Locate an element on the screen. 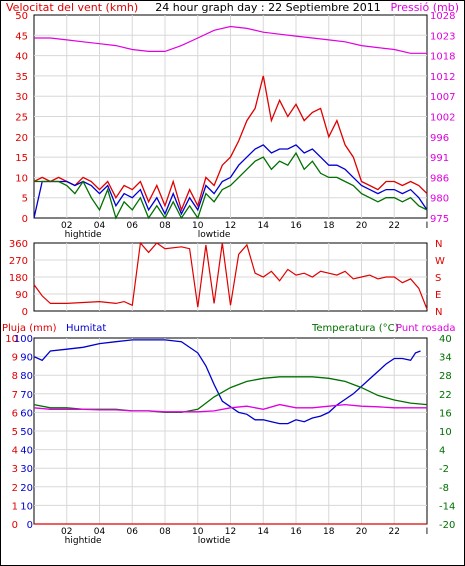 The width and height of the screenshot is (465, 566). temperature-hour-label: 20 is located at coordinates (362, 532).